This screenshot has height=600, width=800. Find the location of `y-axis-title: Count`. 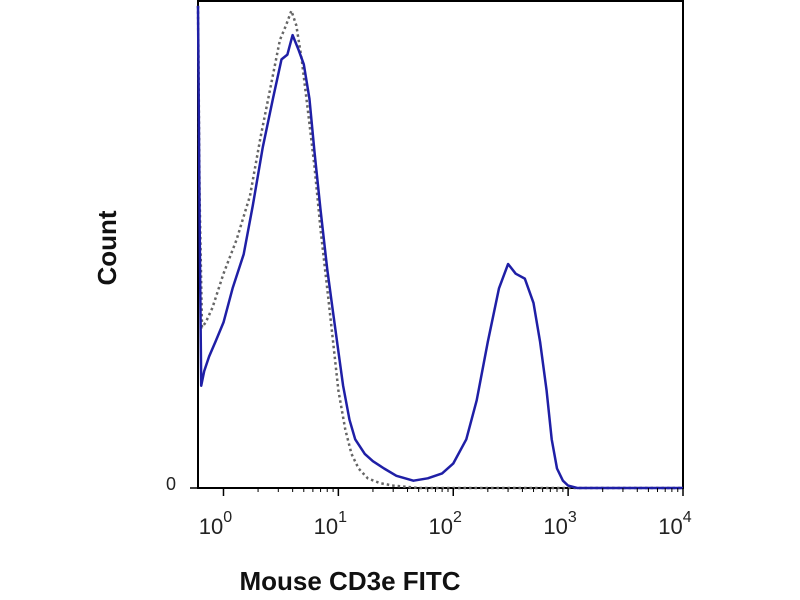

y-axis-title: Count is located at coordinates (107, 247).